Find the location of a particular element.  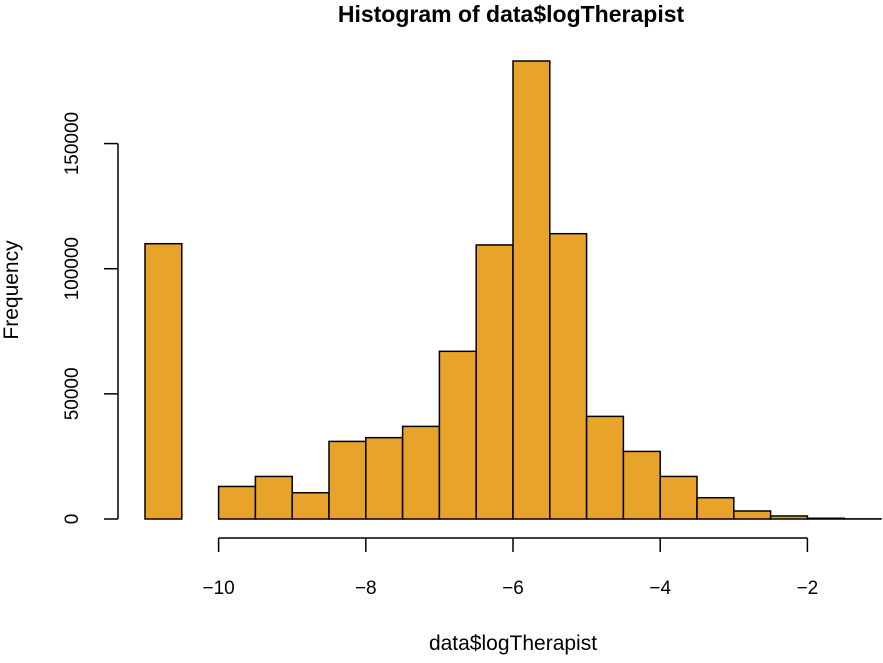

y-tick-label: 150000 is located at coordinates (72, 143).